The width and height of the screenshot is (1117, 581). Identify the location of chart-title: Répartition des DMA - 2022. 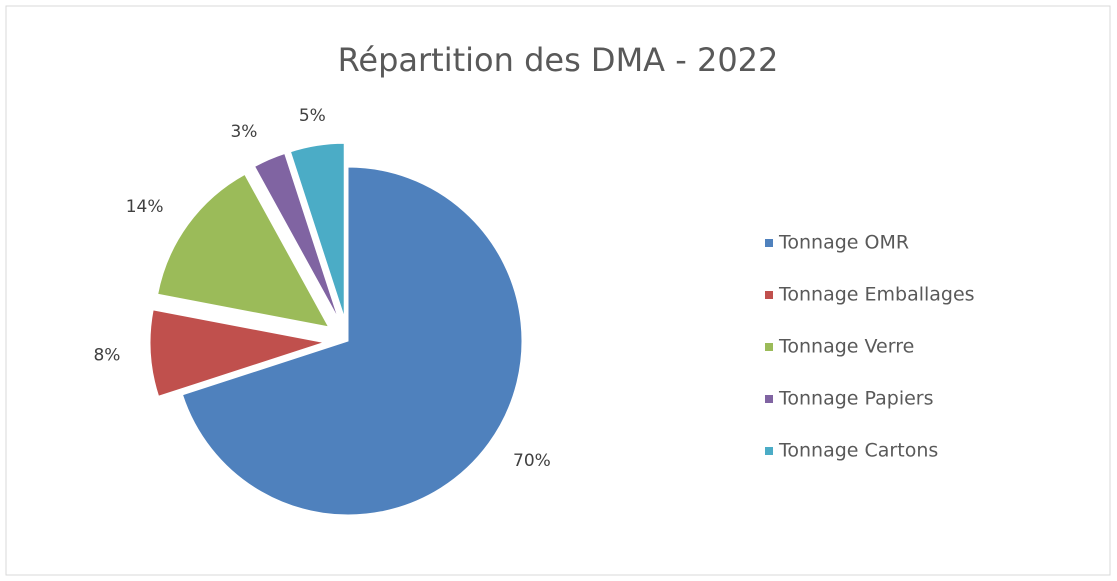
(558, 60).